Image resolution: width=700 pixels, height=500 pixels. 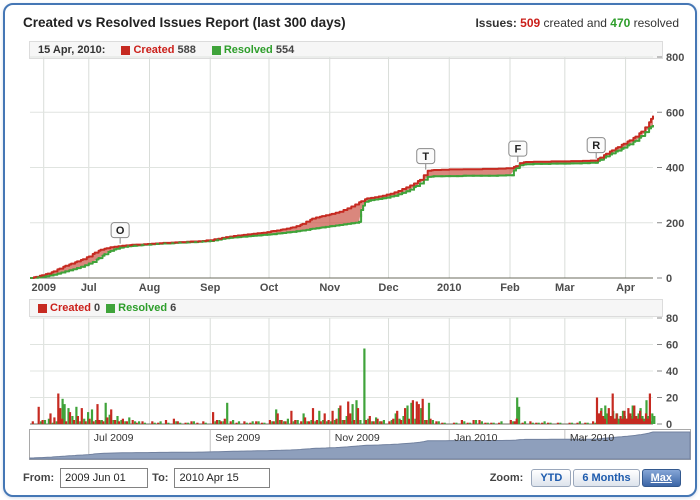 What do you see at coordinates (39, 478) in the screenshot?
I see `from-label: From:` at bounding box center [39, 478].